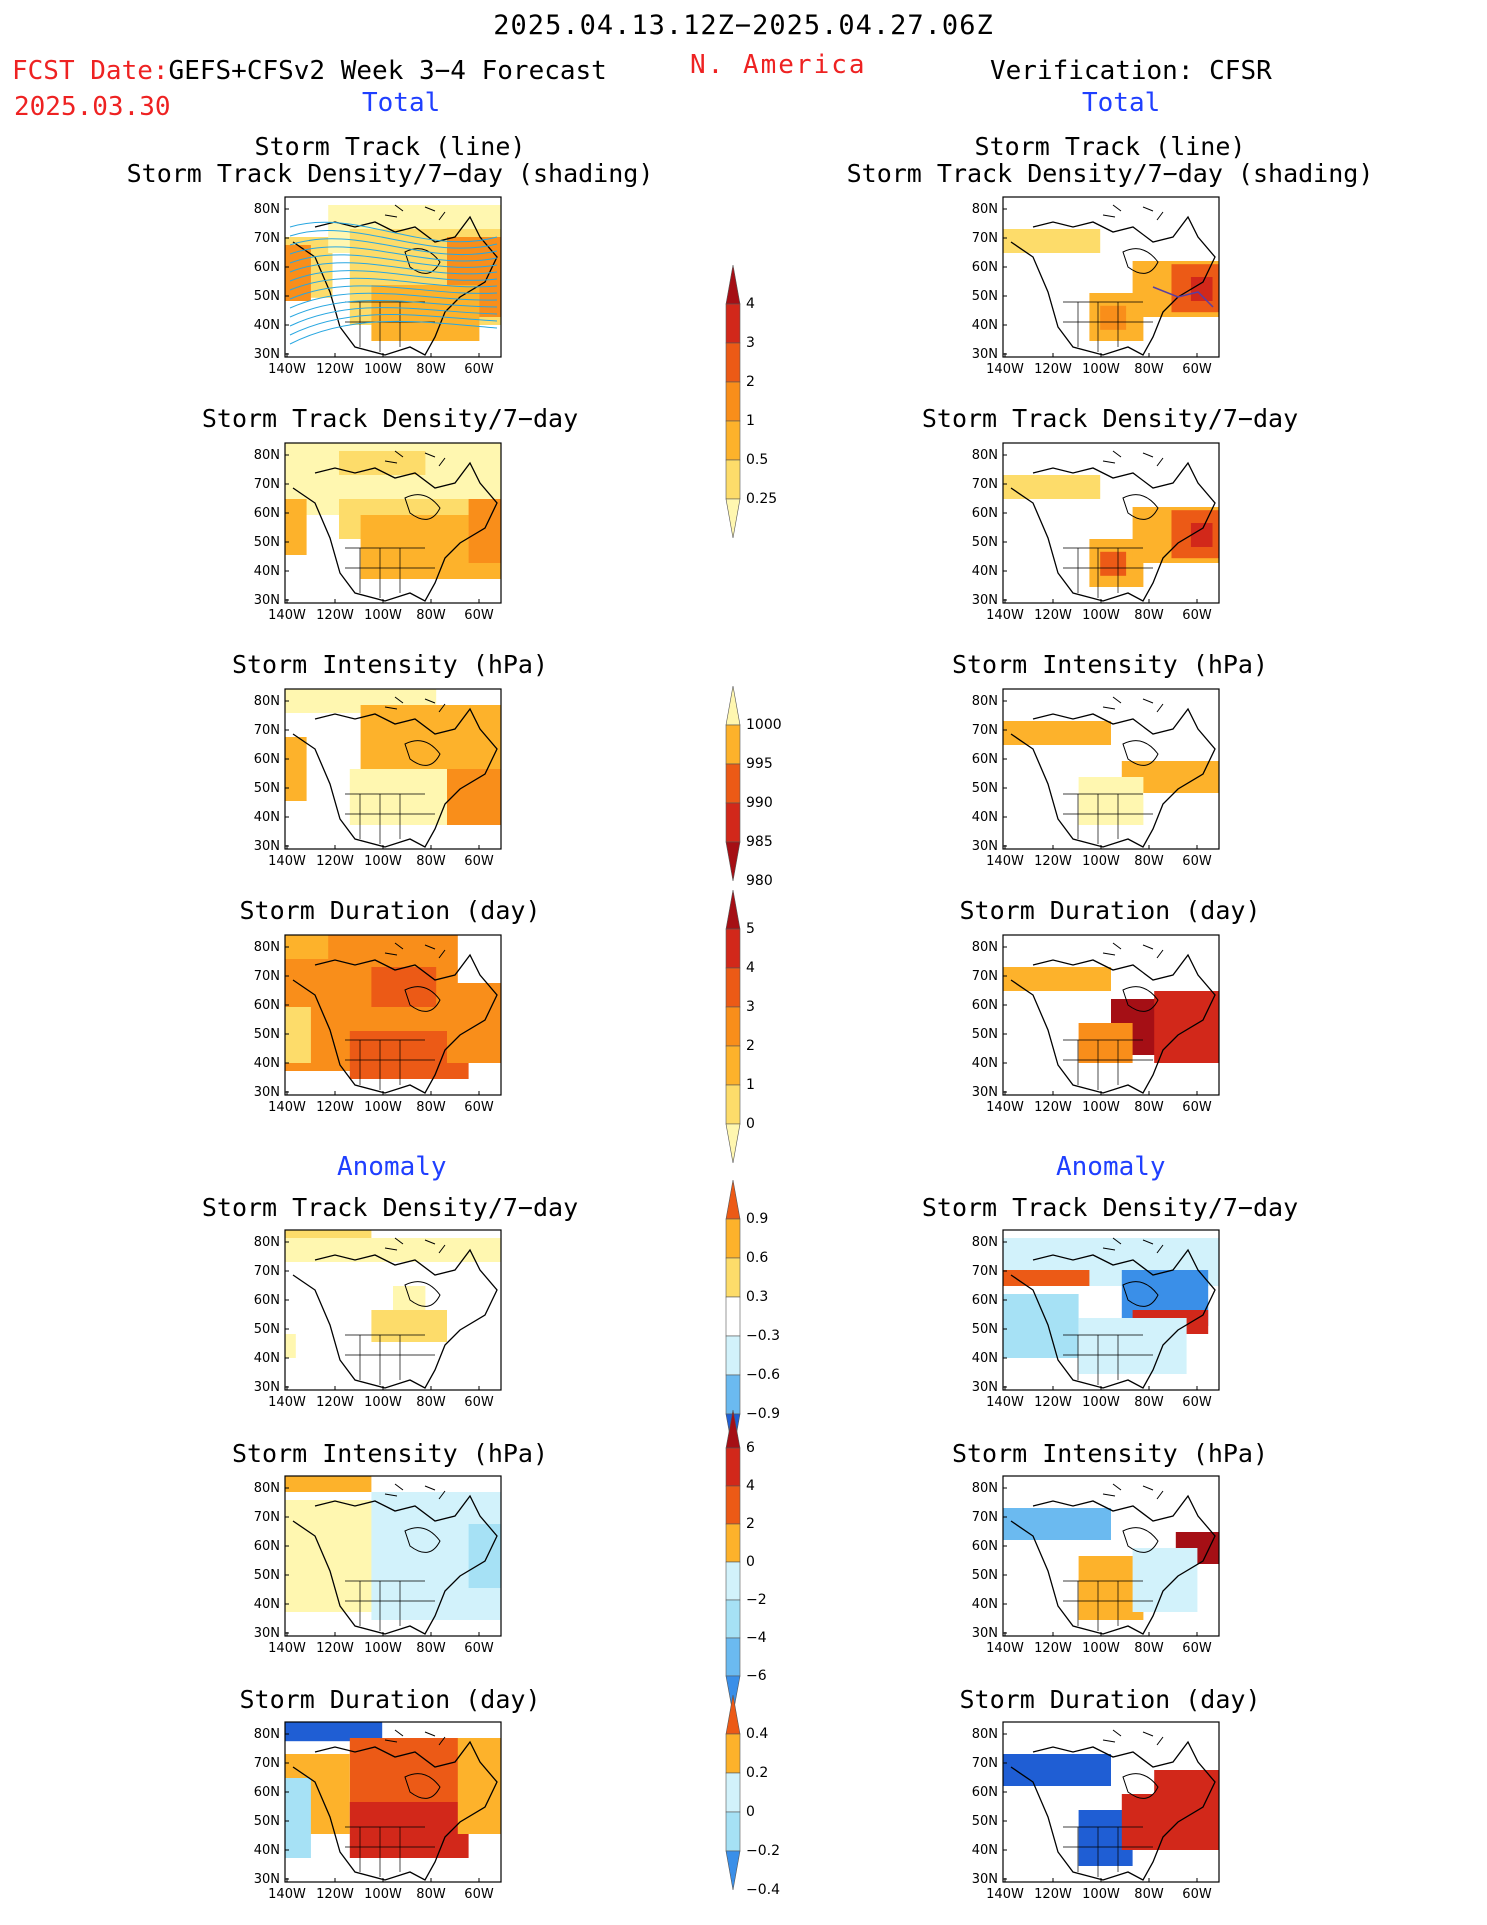 Image resolution: width=1487 pixels, height=1925 pixels. What do you see at coordinates (387, 71) in the screenshot?
I see `fcst-model: GEFS+CFSv2 Week 3−4 Forecast` at bounding box center [387, 71].